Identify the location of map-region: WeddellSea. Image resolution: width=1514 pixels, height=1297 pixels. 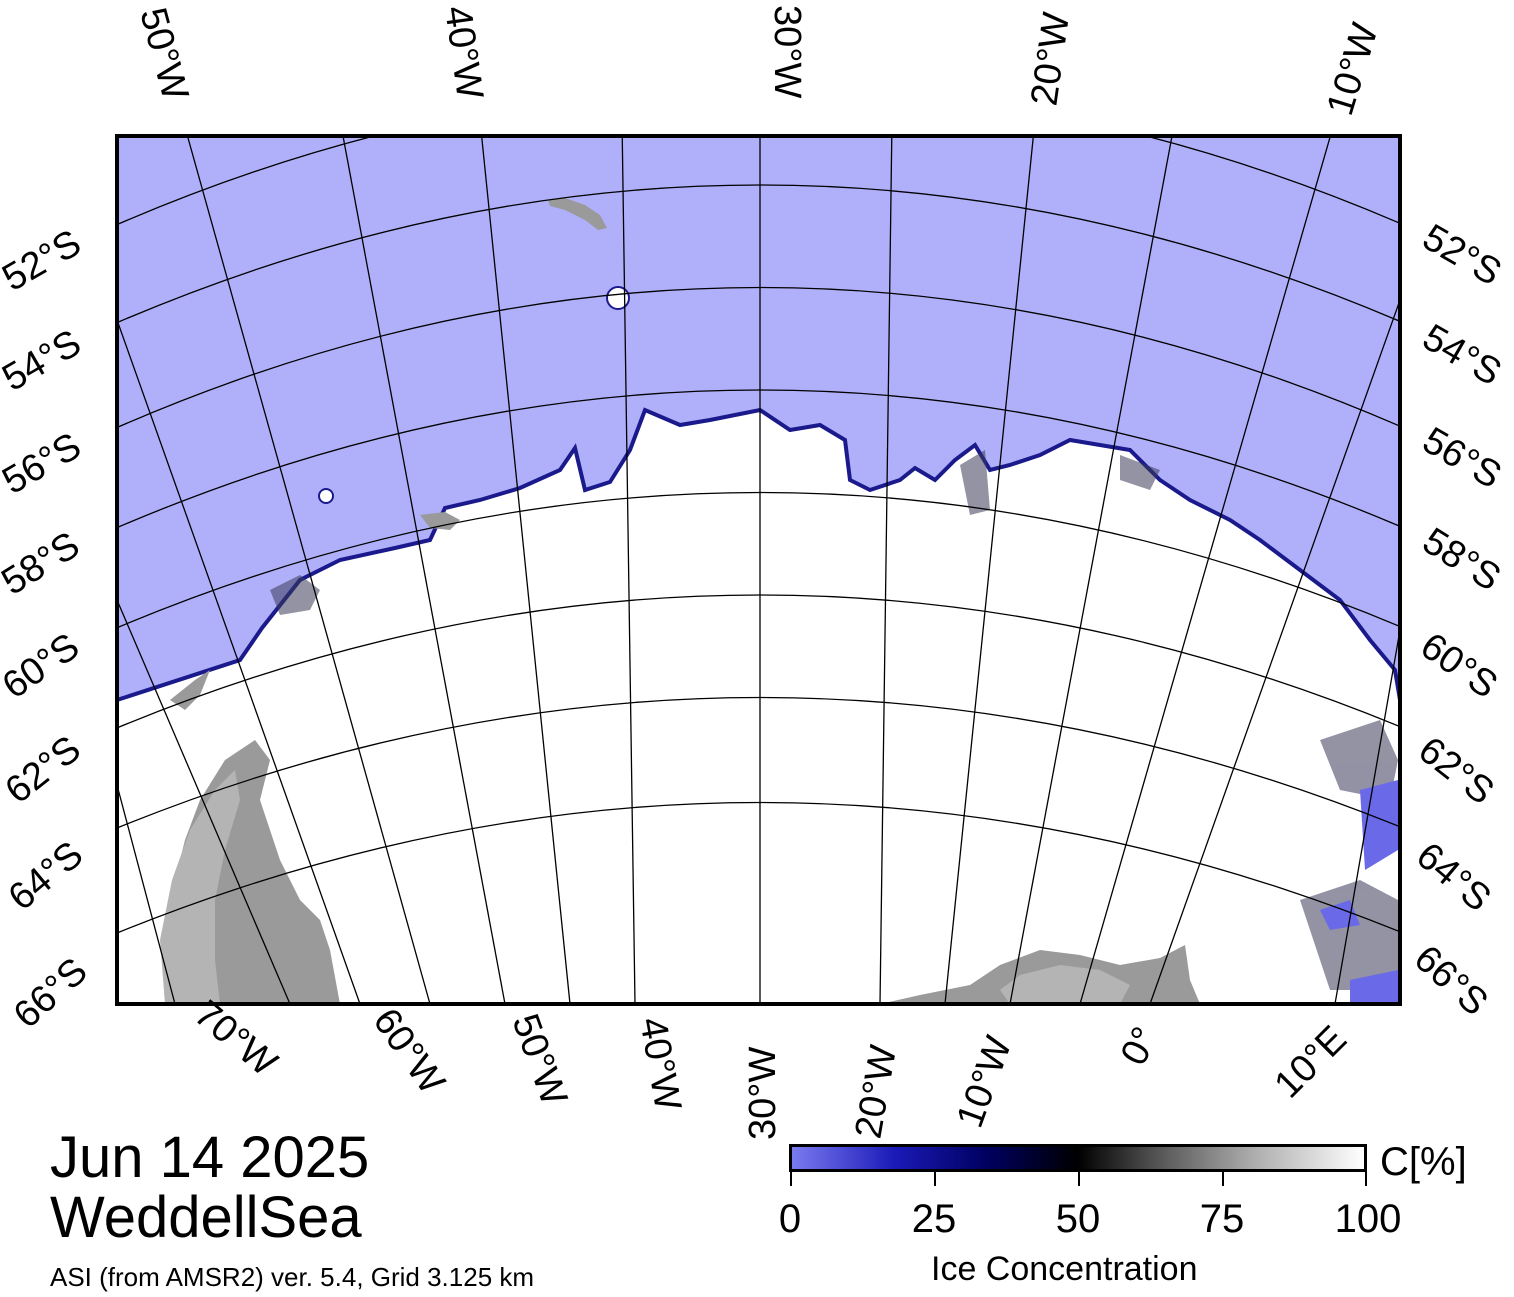
(206, 1217).